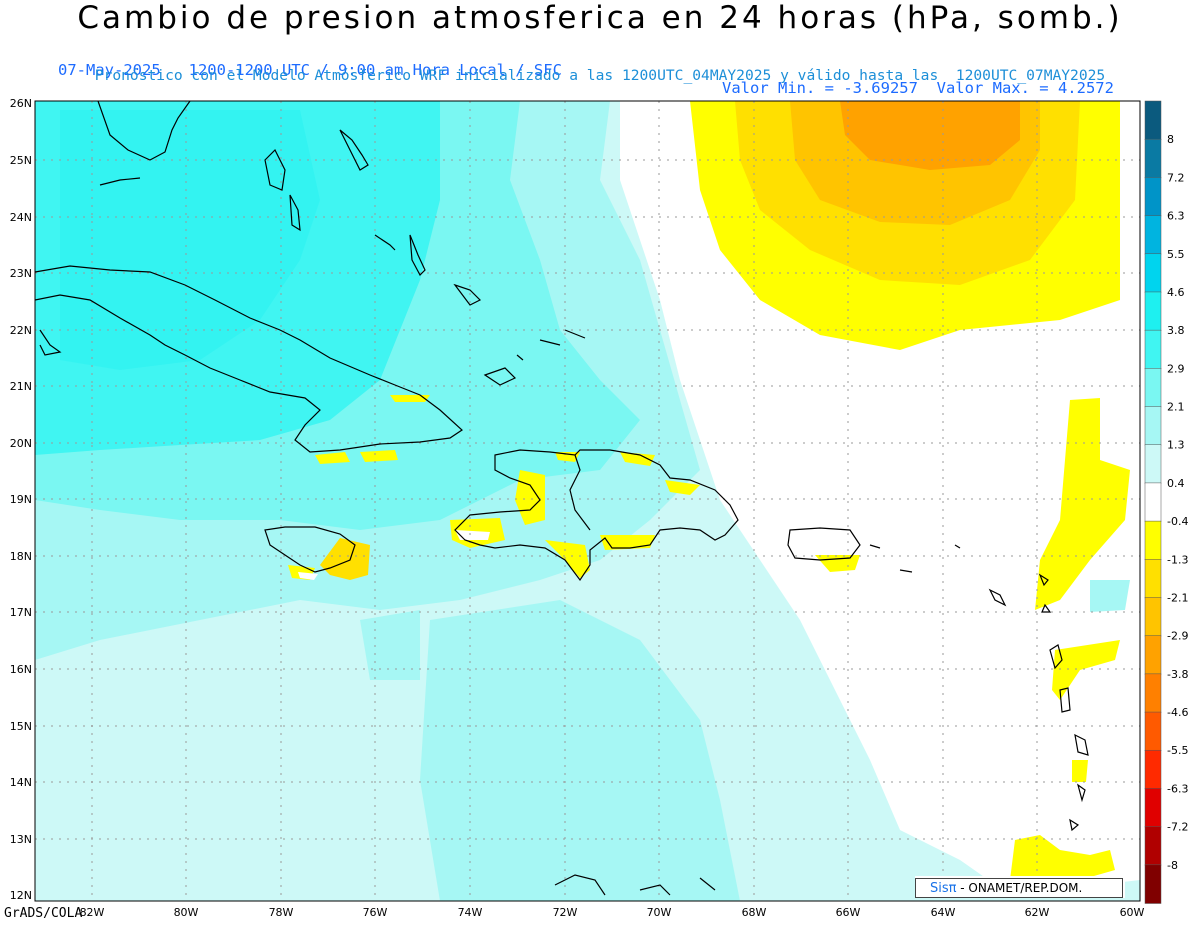 Image resolution: width=1200 pixels, height=927 pixels. I want to click on colorbar-label: 4.6, so click(1176, 292).